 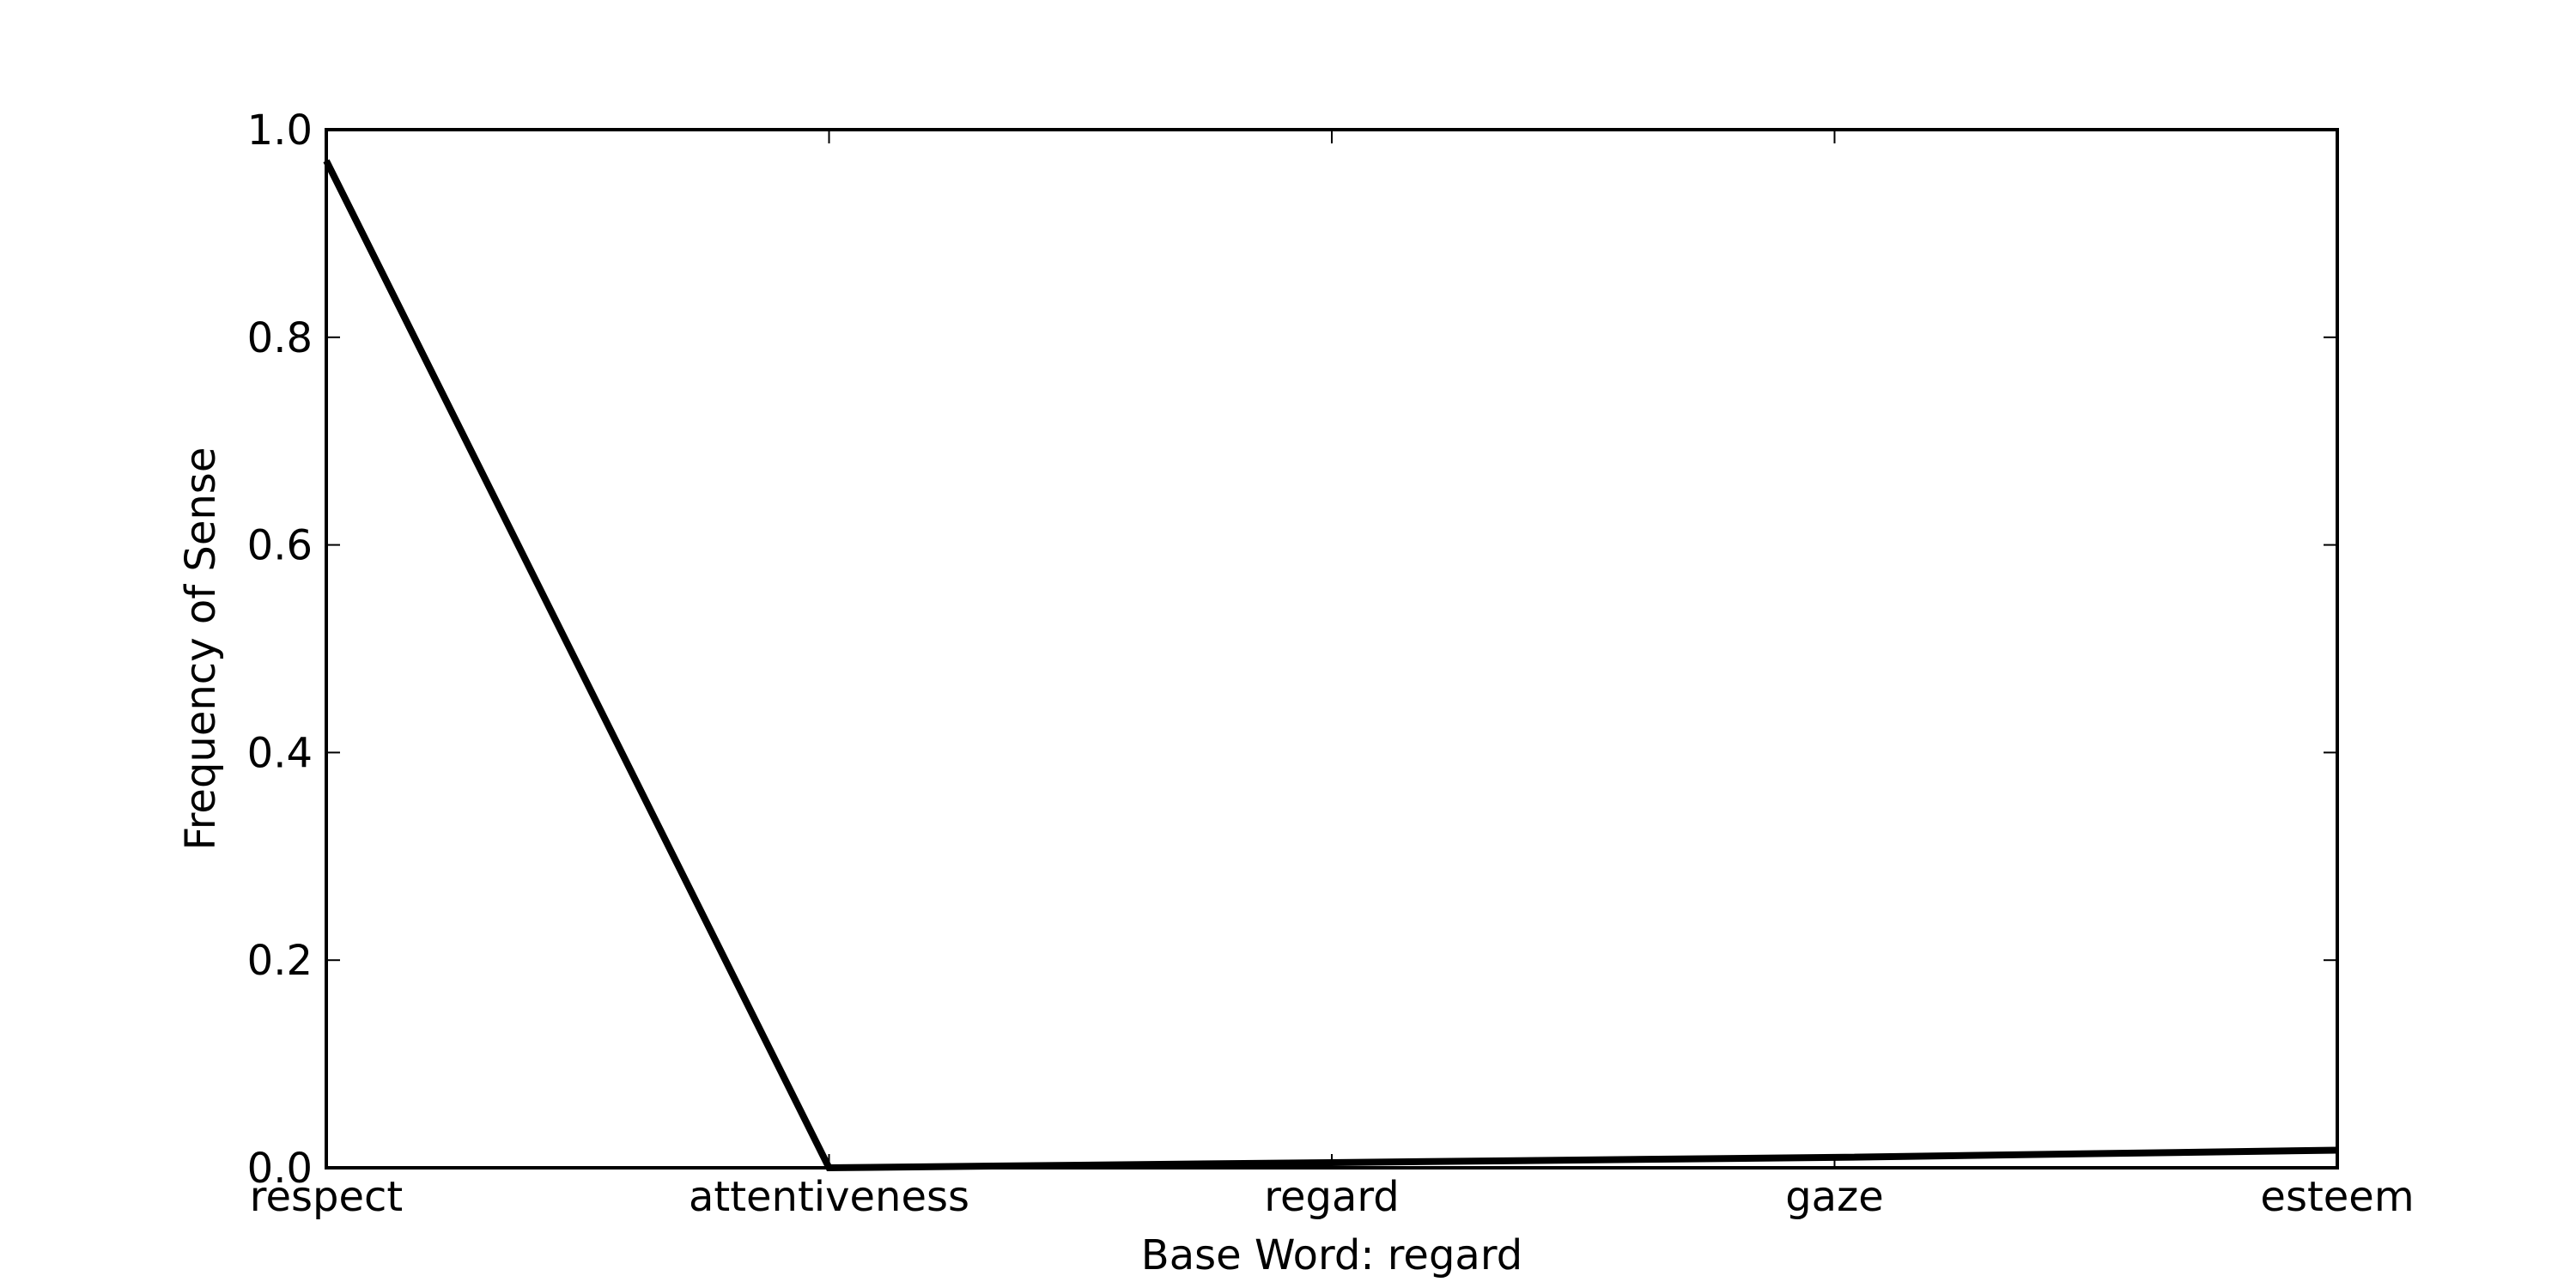 What do you see at coordinates (1331, 1255) in the screenshot?
I see `x-axis-title: Base Word: regard` at bounding box center [1331, 1255].